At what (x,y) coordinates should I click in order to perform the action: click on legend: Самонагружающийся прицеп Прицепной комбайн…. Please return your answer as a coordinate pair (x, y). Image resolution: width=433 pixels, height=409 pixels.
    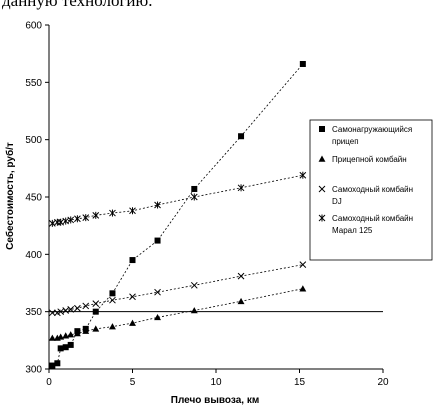
    Looking at the image, I should click on (371, 190).